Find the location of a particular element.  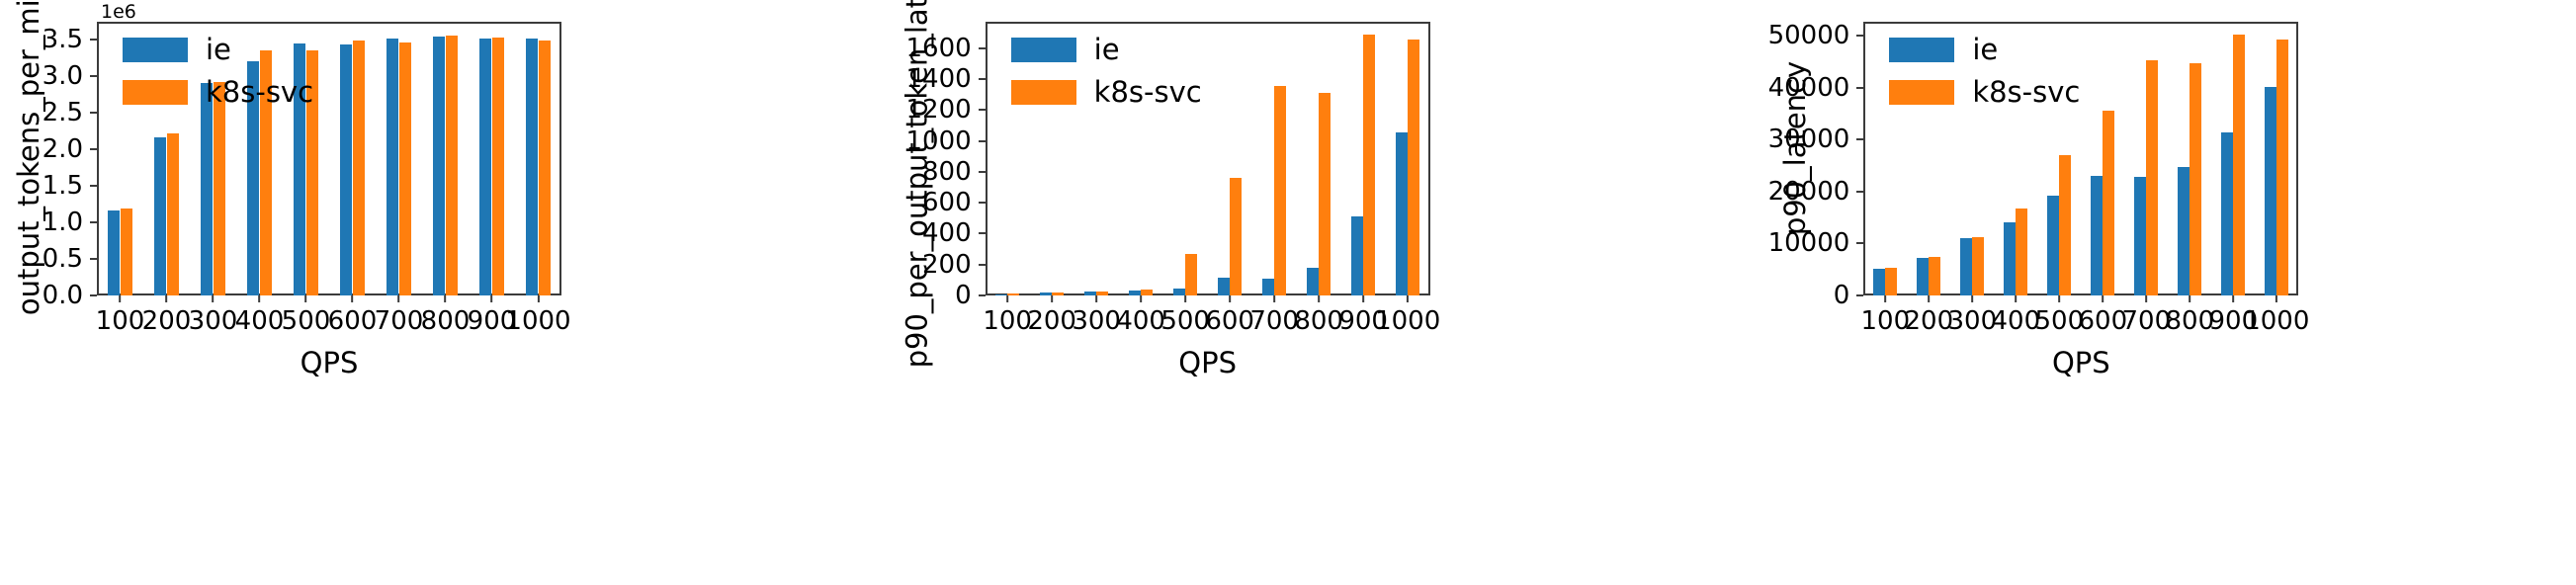

y-tick-label: 50000 is located at coordinates (1808, 36).